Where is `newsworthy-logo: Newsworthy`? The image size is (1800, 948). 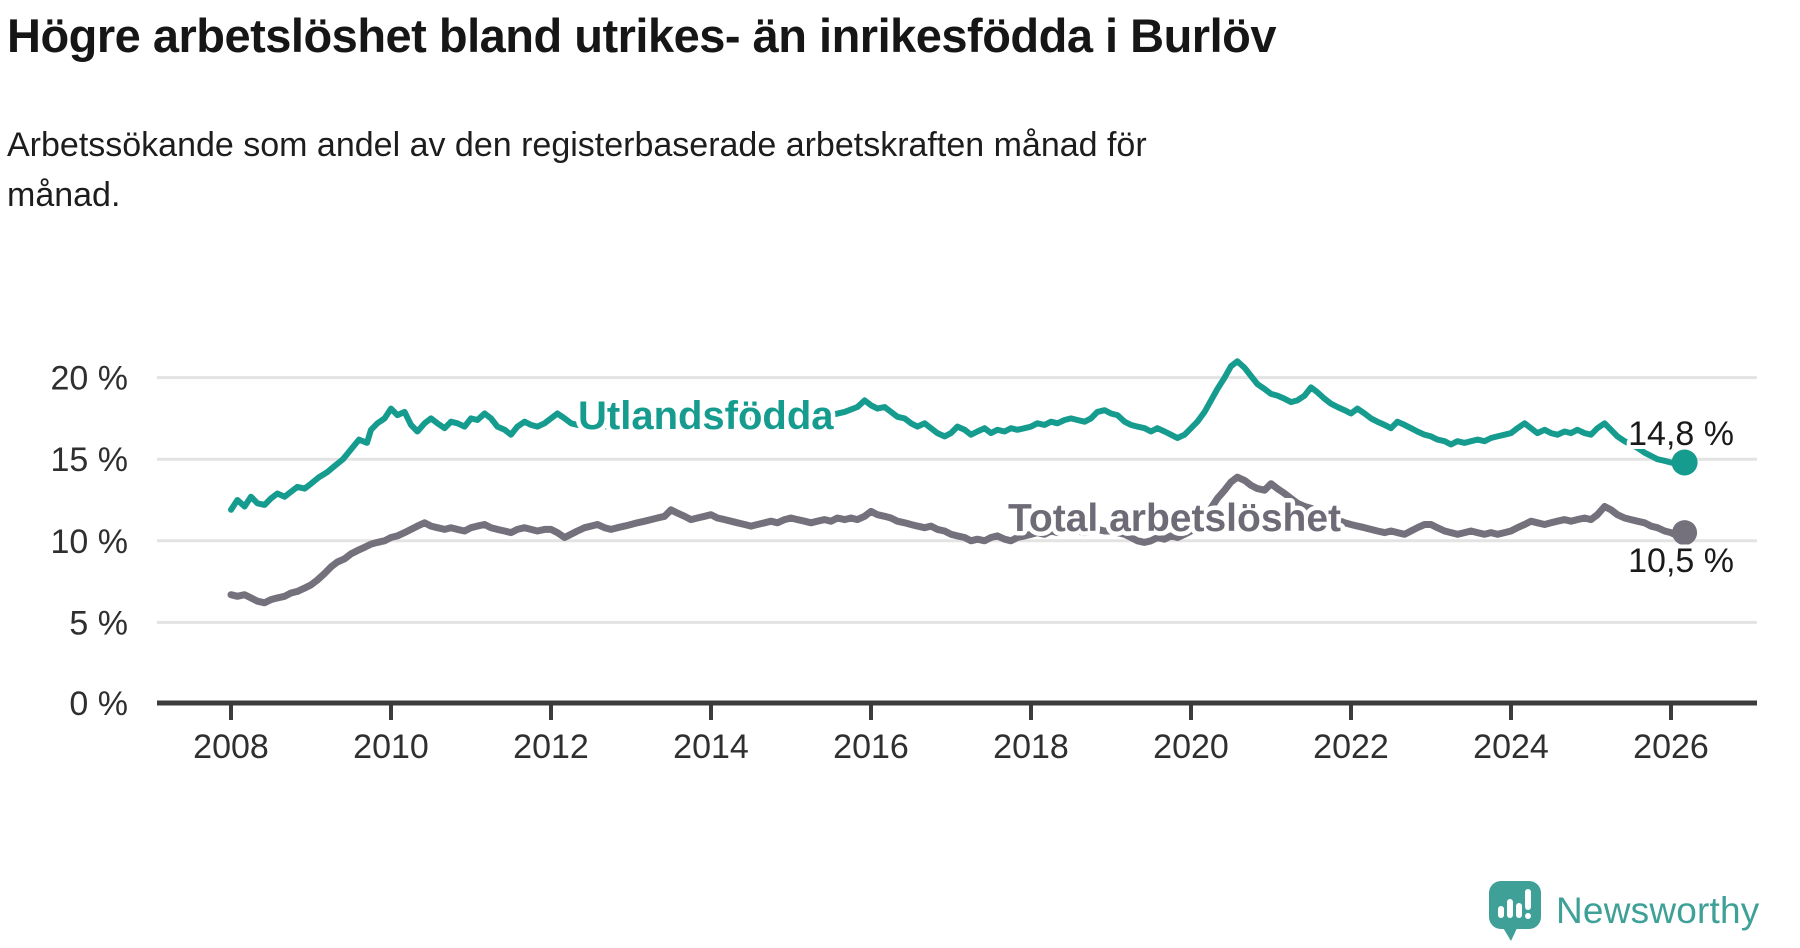 newsworthy-logo: Newsworthy is located at coordinates (1624, 911).